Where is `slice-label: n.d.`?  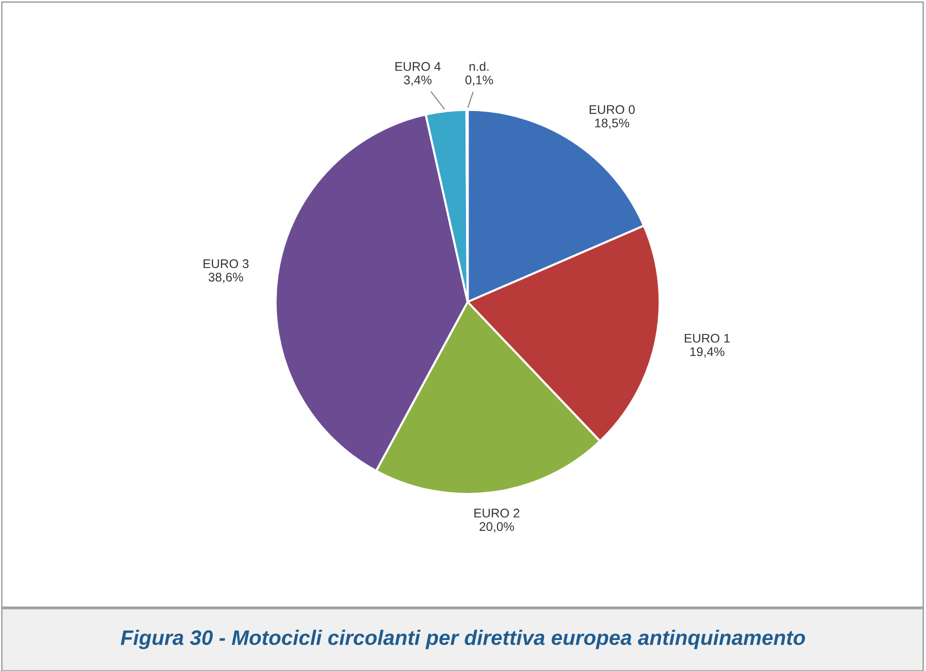
slice-label: n.d. is located at coordinates (479, 66).